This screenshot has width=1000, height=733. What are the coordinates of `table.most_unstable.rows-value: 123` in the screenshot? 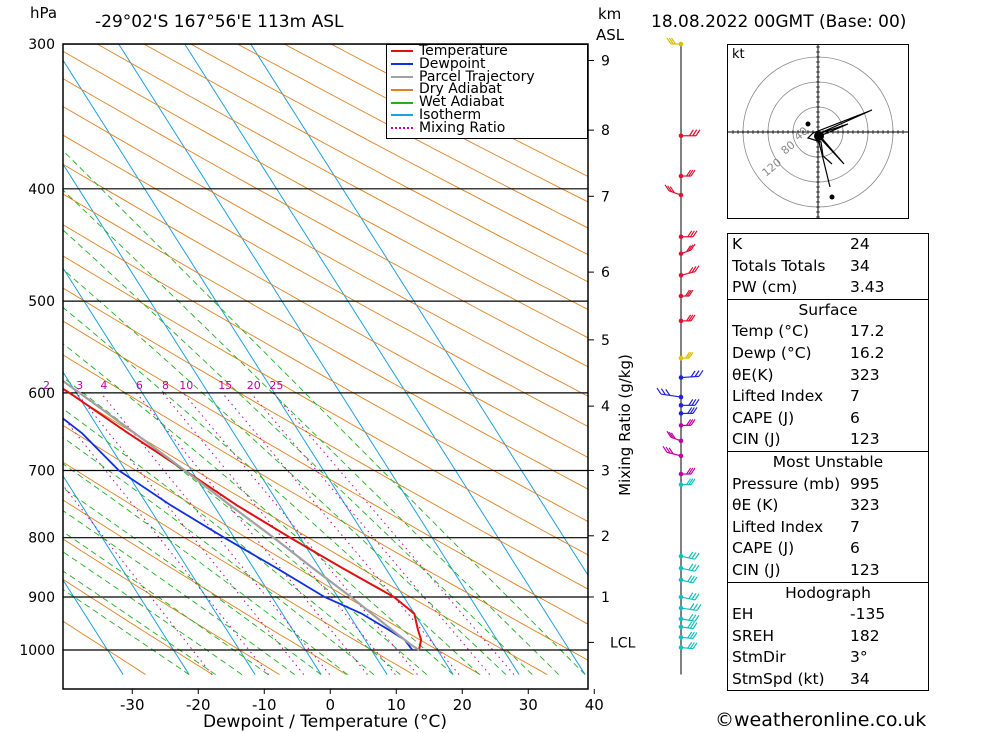 It's located at (865, 569).